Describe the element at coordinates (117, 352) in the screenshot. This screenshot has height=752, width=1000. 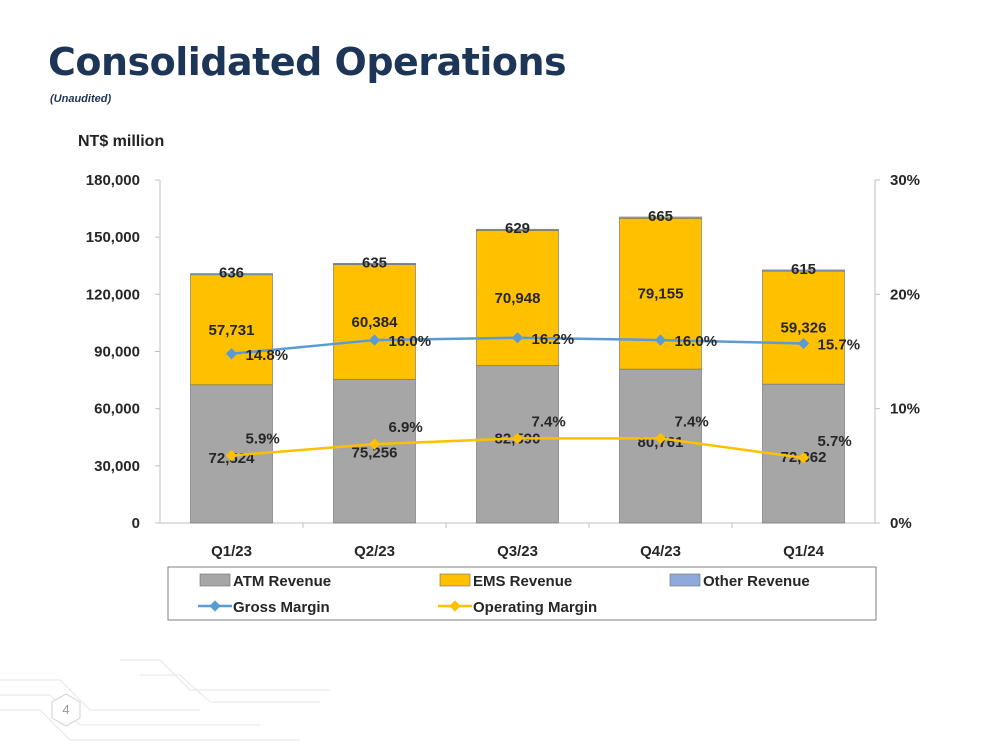
I see `left-y-tick-label: 90,000` at that location.